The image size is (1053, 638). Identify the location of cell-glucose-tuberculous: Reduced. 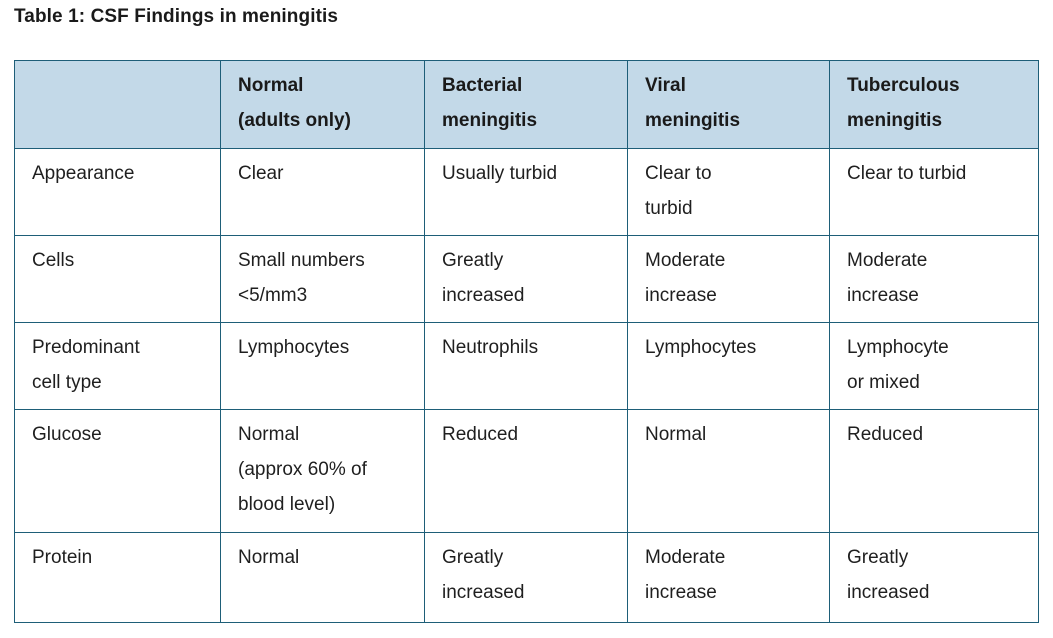
(934, 471).